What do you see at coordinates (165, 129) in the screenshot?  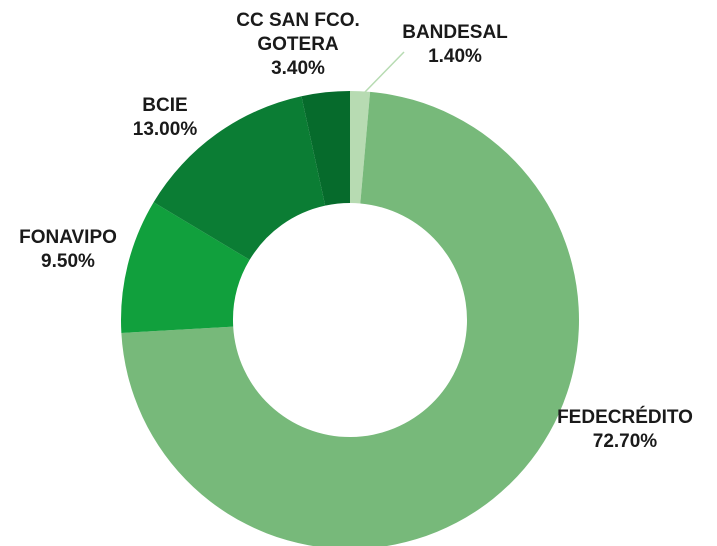 I see `value-label: 13.00%` at bounding box center [165, 129].